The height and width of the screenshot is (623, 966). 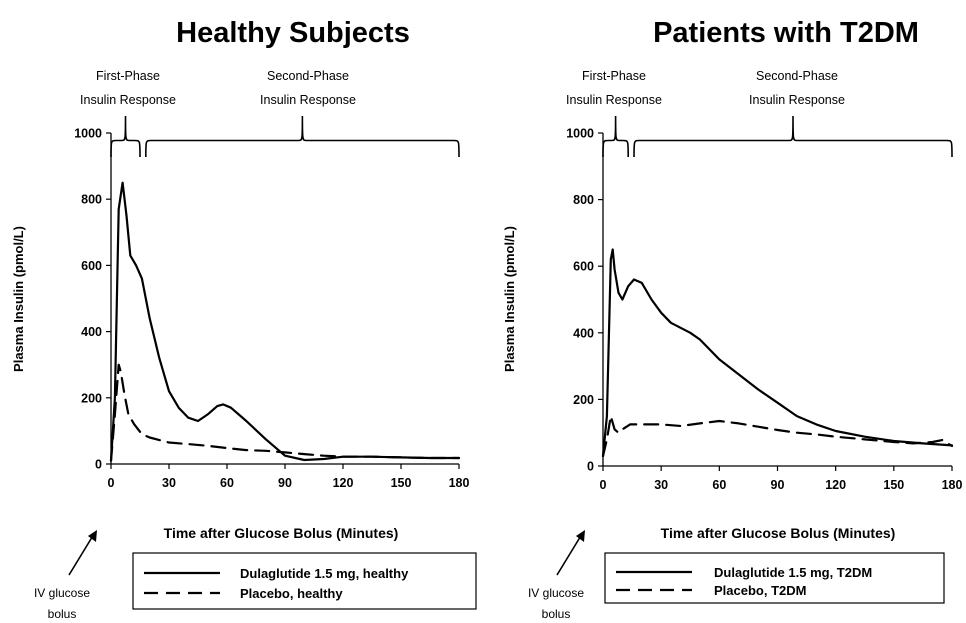 What do you see at coordinates (760, 590) in the screenshot?
I see `legend-label-placebo: Placebo, T2DM` at bounding box center [760, 590].